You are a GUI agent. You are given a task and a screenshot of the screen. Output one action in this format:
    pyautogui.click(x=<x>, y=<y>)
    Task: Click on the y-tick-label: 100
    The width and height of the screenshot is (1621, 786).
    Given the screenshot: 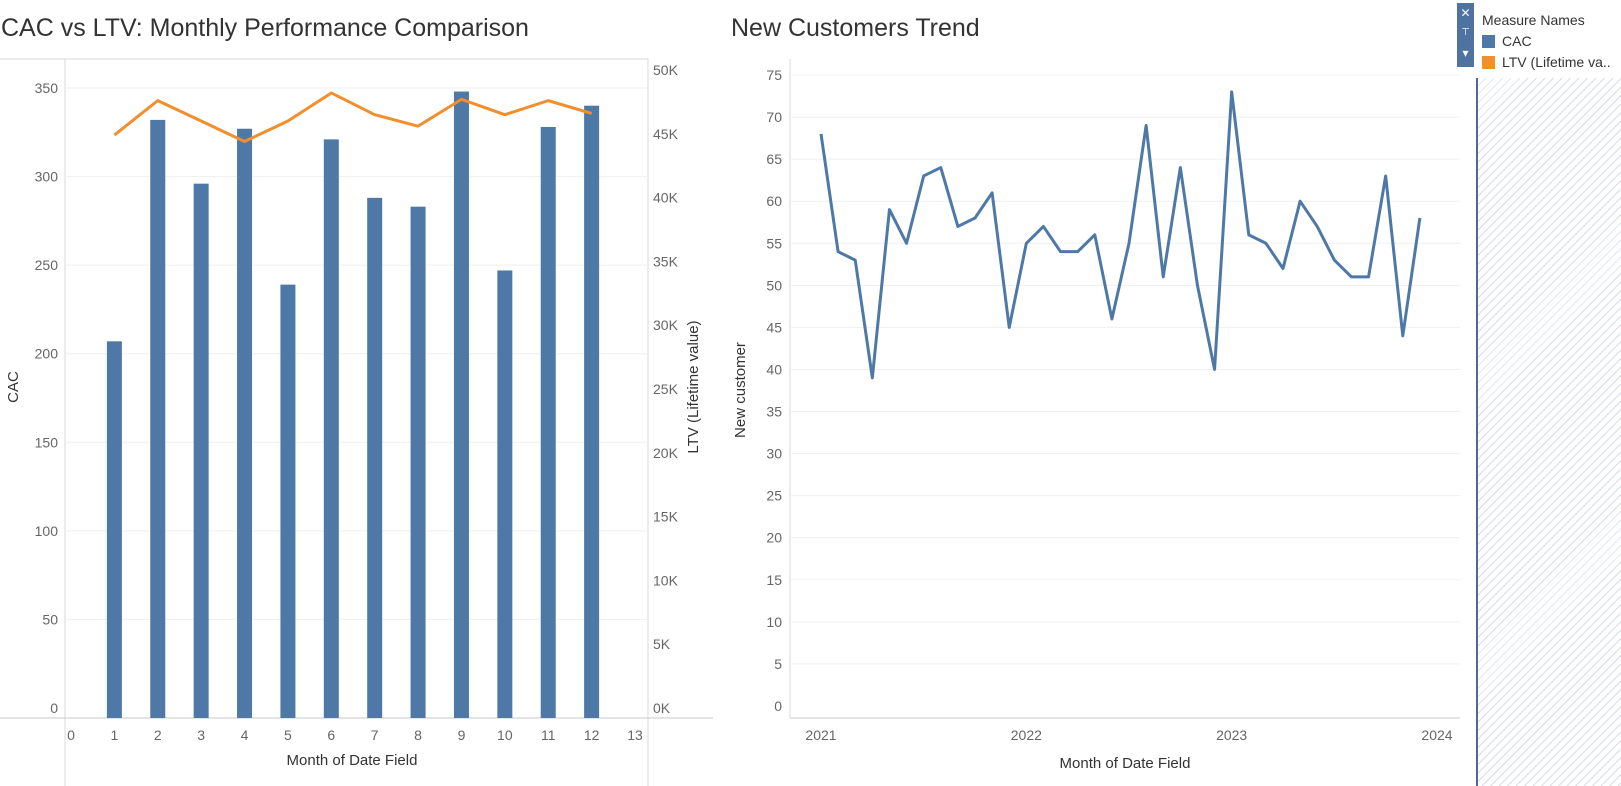 What is the action you would take?
    pyautogui.click(x=47, y=531)
    